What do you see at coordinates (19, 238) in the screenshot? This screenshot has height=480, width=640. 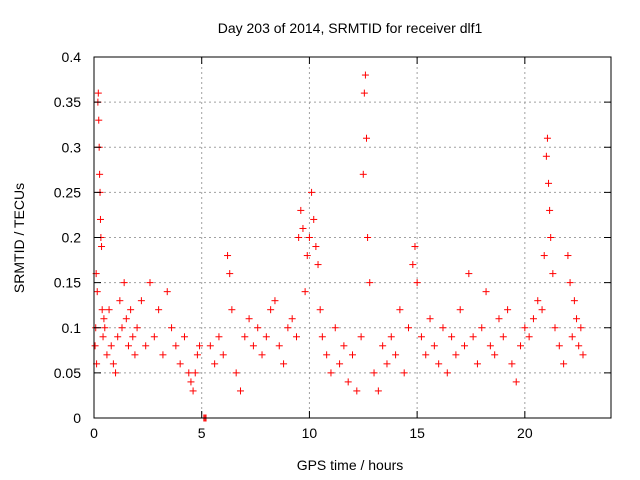 I see `y-axis-label: SRMTID / TECUs` at bounding box center [19, 238].